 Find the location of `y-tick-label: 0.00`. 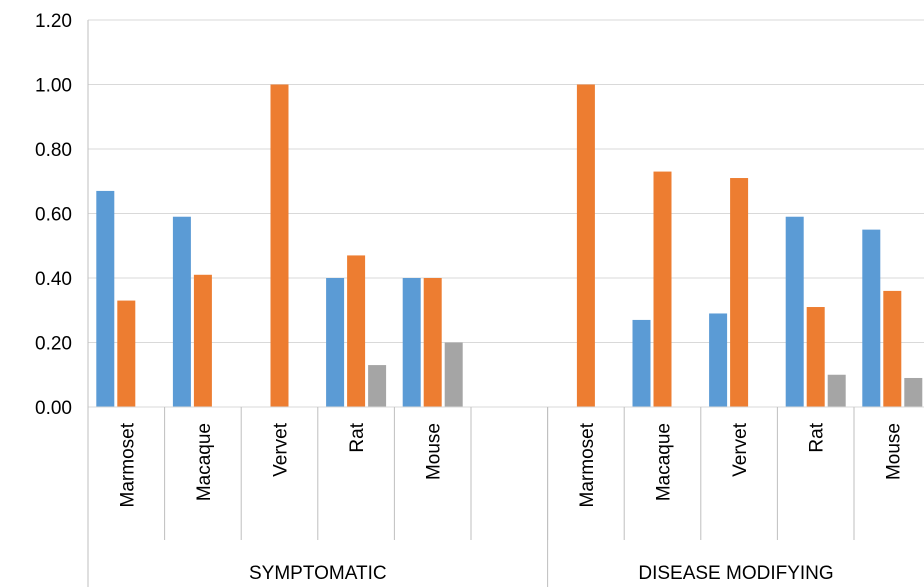

y-tick-label: 0.00 is located at coordinates (53, 408).